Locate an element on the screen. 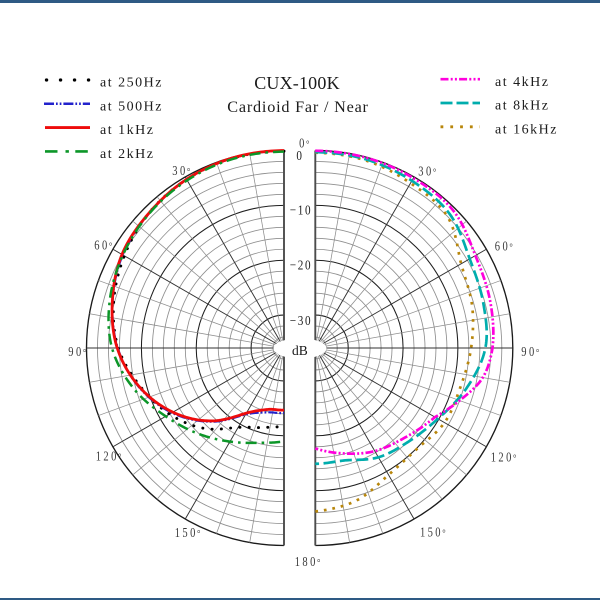 The width and height of the screenshot is (600, 600). svg-text: 0° is located at coordinates (305, 143).